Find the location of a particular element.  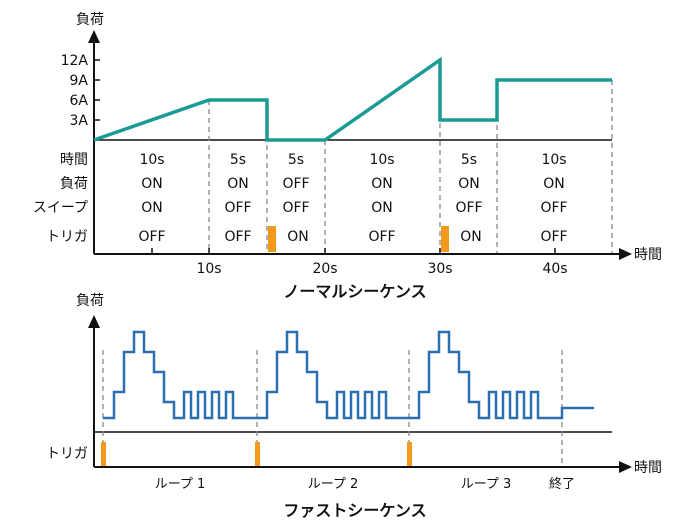

row-label-time: 時間 is located at coordinates (74, 160).